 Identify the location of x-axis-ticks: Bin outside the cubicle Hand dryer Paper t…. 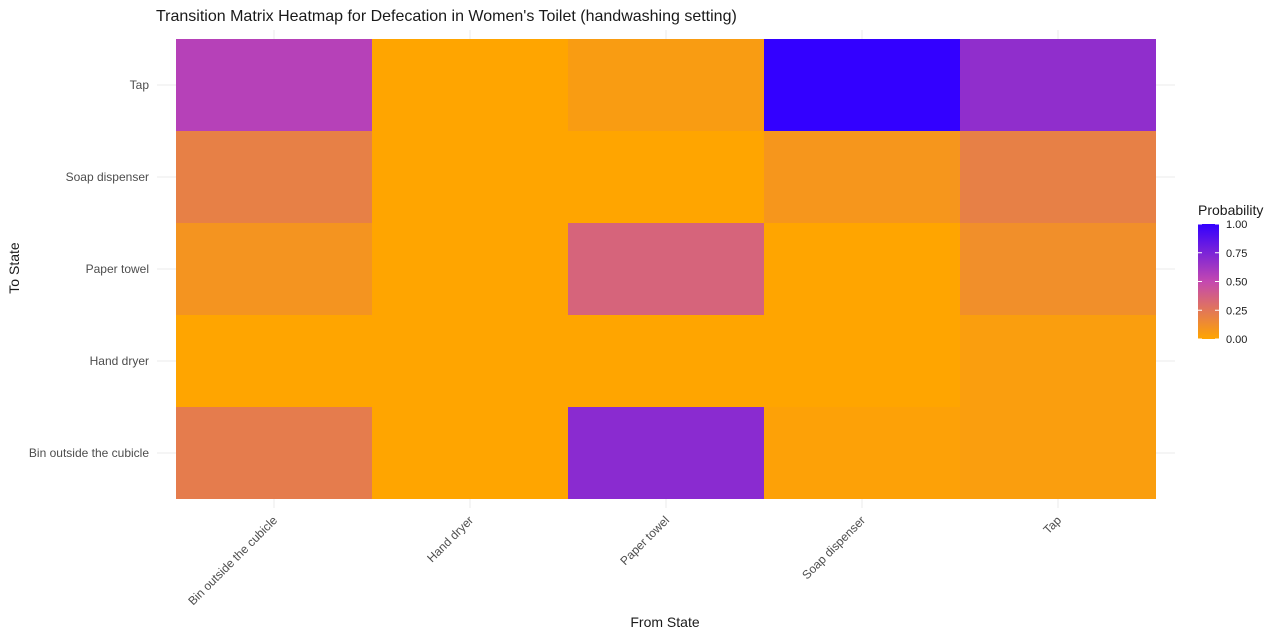
(624, 560).